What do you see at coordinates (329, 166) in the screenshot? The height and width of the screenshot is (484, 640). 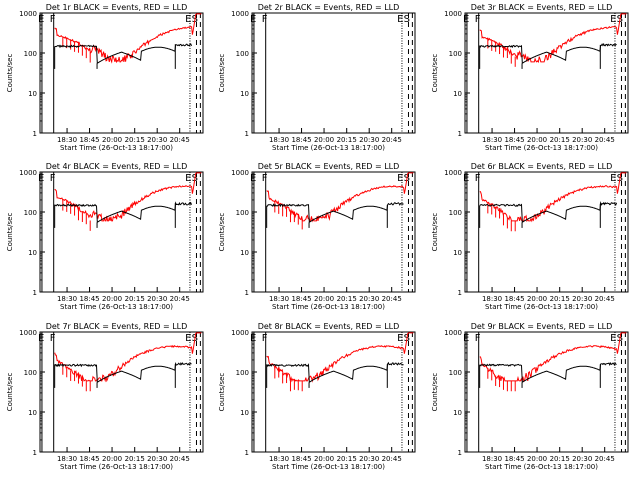 I see `panel-title: Det 5r BLACK = Events, RED = LLD` at bounding box center [329, 166].